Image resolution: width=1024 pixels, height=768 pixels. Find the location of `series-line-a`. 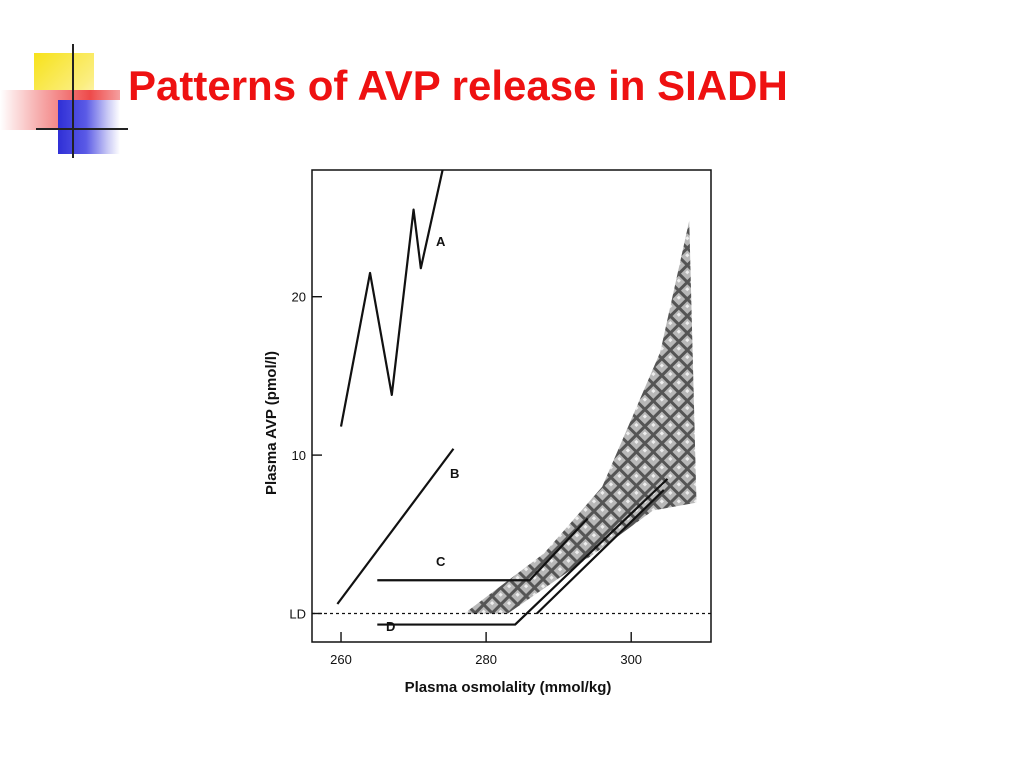

series-line-a is located at coordinates (391, 298).